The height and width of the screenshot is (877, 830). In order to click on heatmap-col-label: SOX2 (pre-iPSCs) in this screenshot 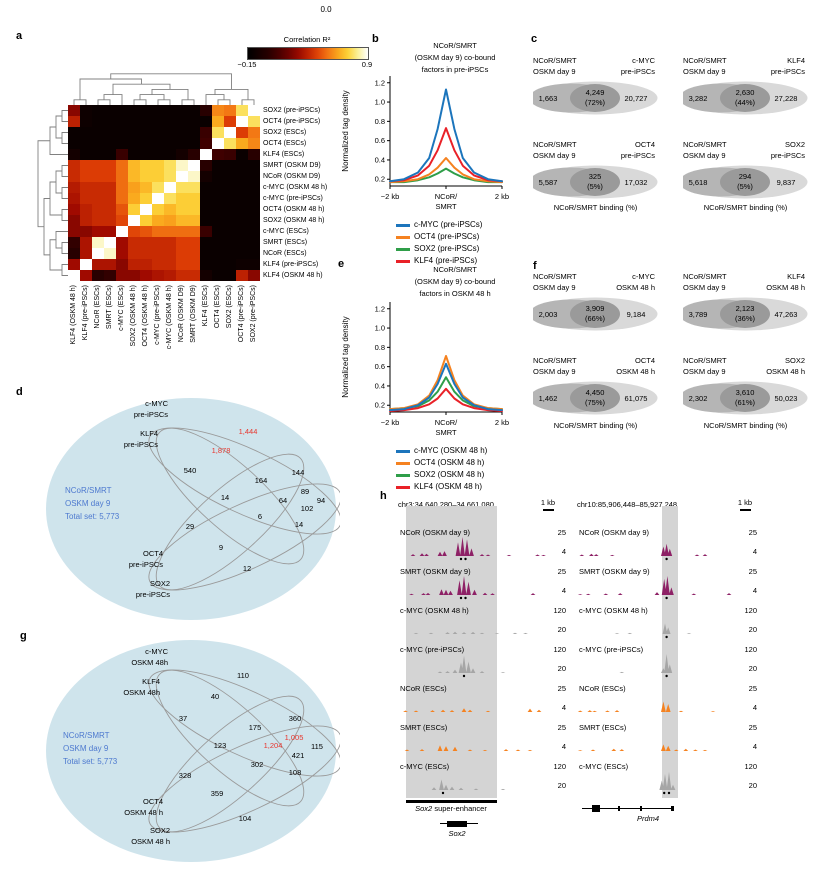, I will do `click(253, 314)`.